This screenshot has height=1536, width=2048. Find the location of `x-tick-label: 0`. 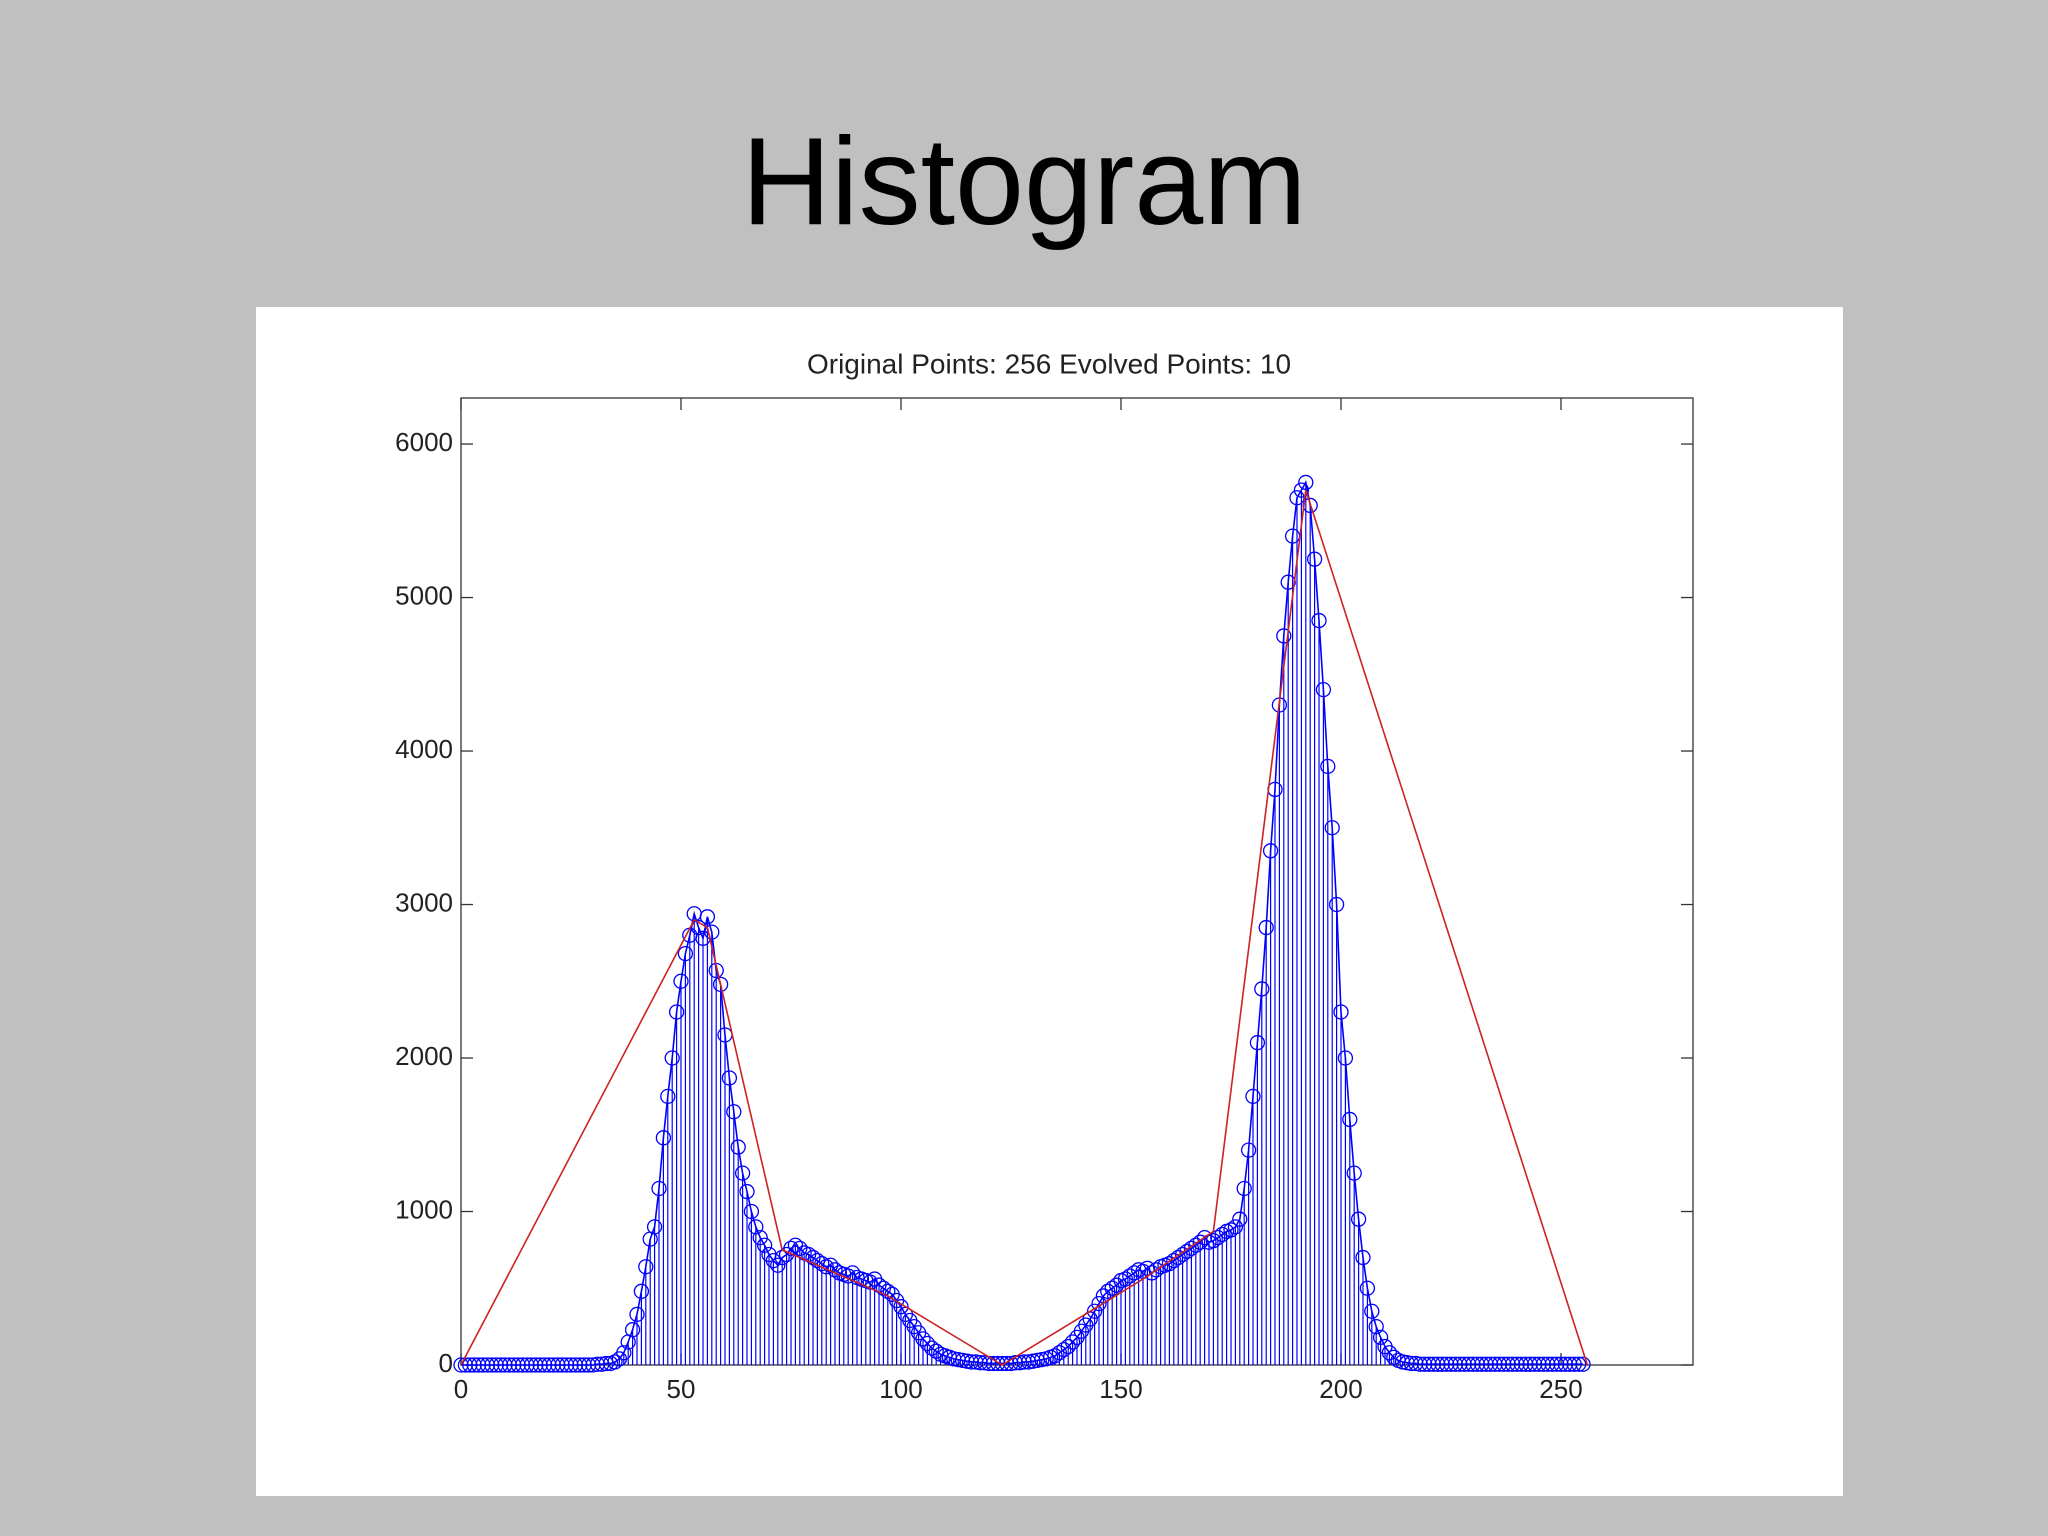

x-tick-label: 0 is located at coordinates (461, 1389).